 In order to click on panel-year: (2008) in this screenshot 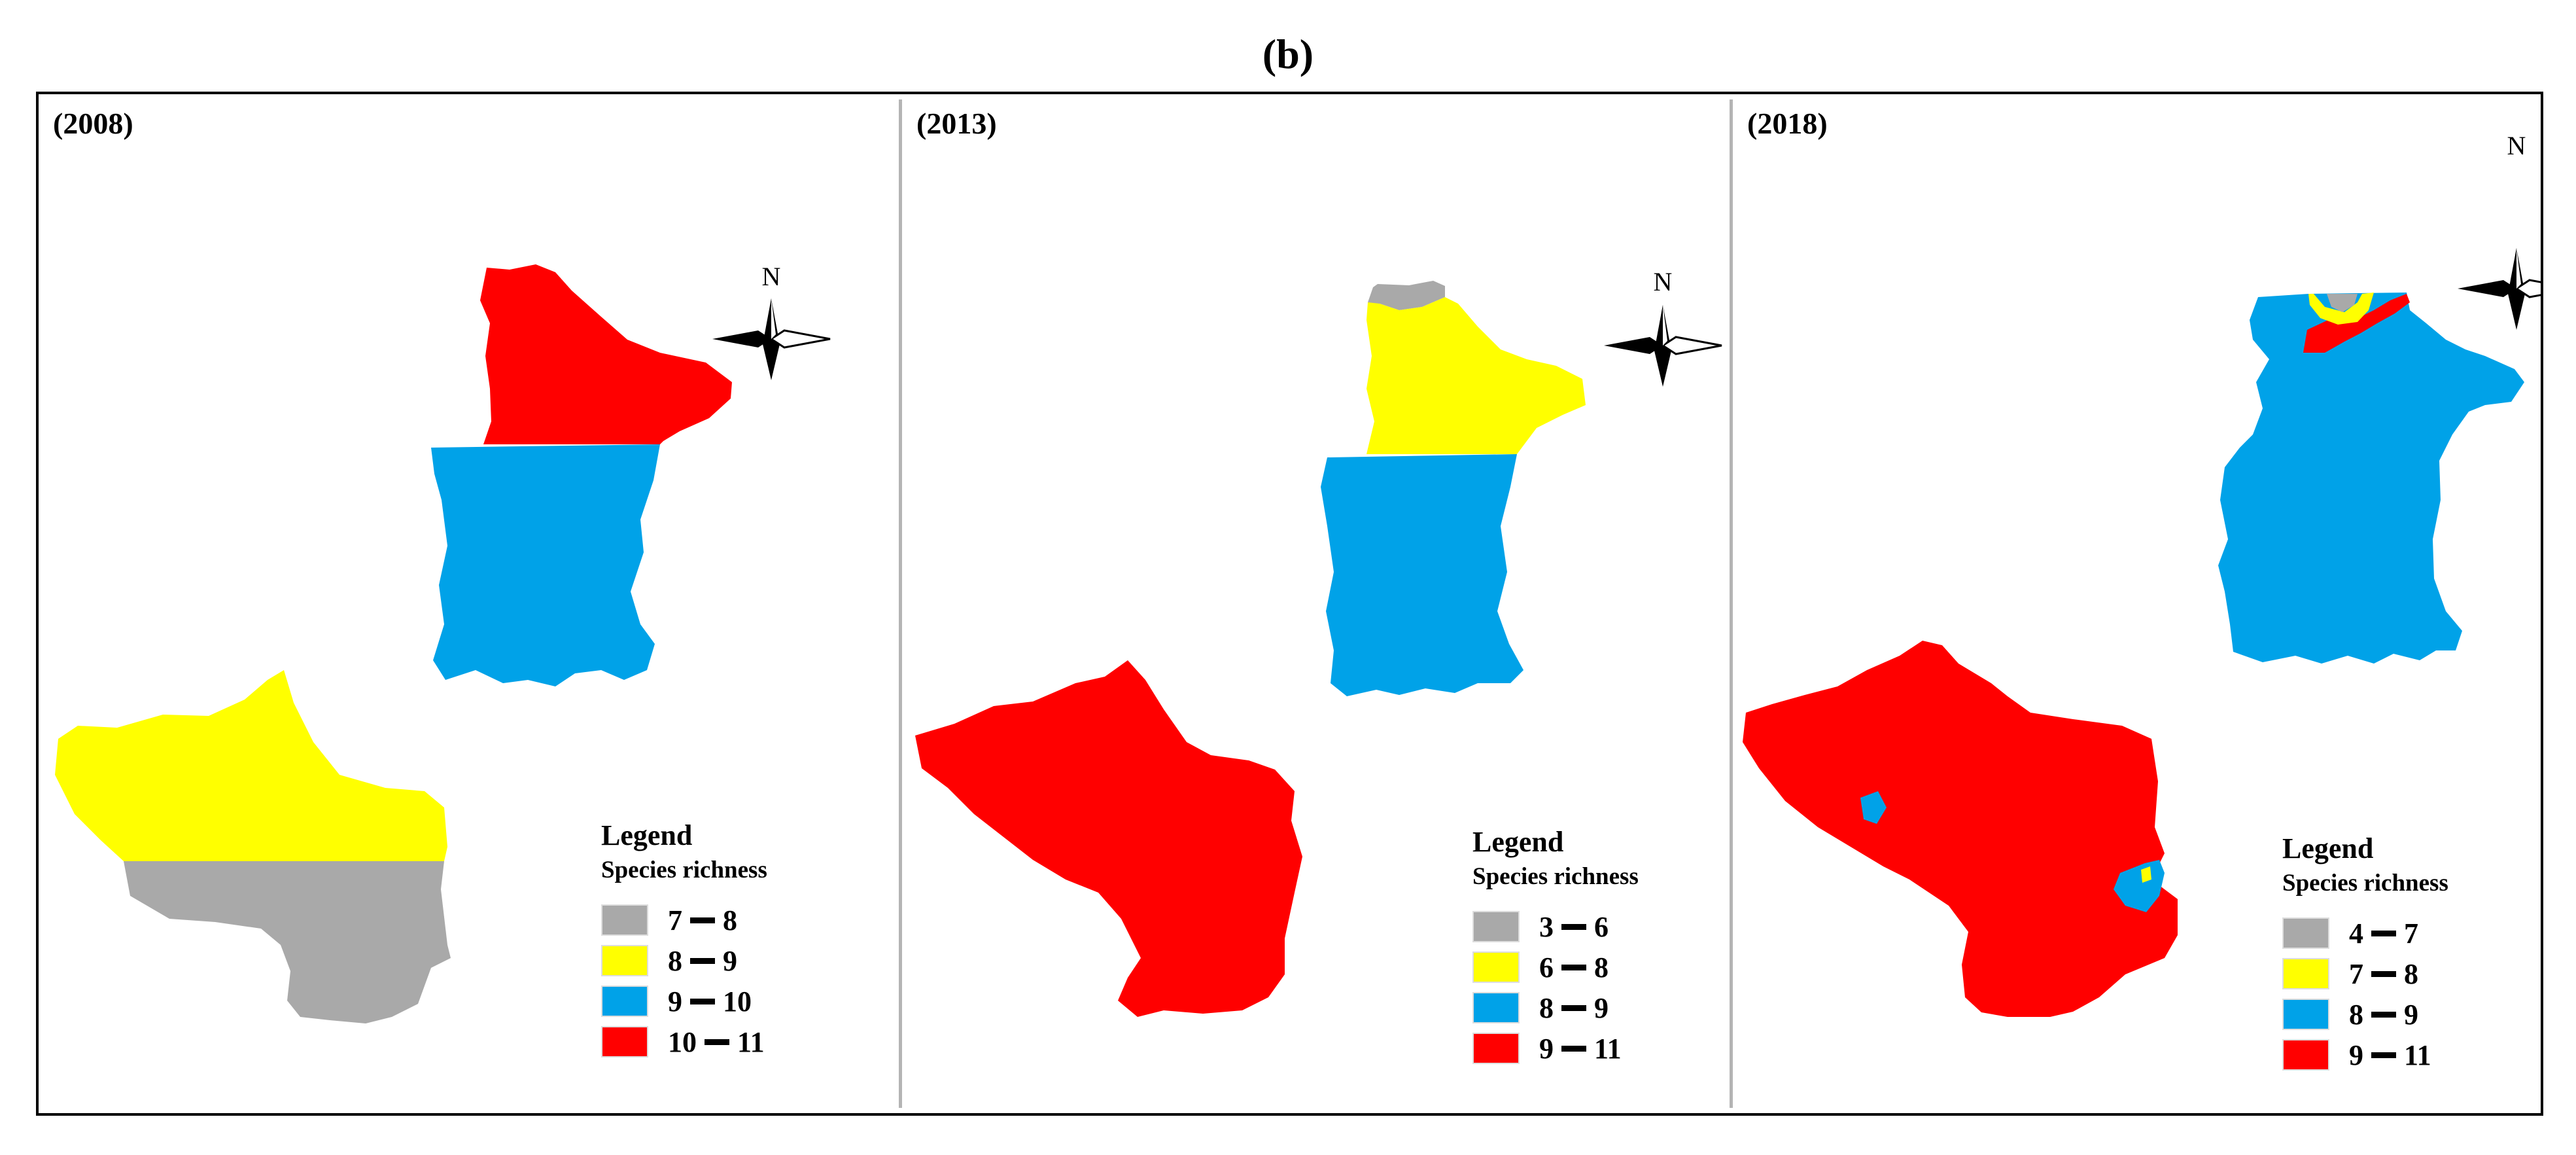, I will do `click(93, 124)`.